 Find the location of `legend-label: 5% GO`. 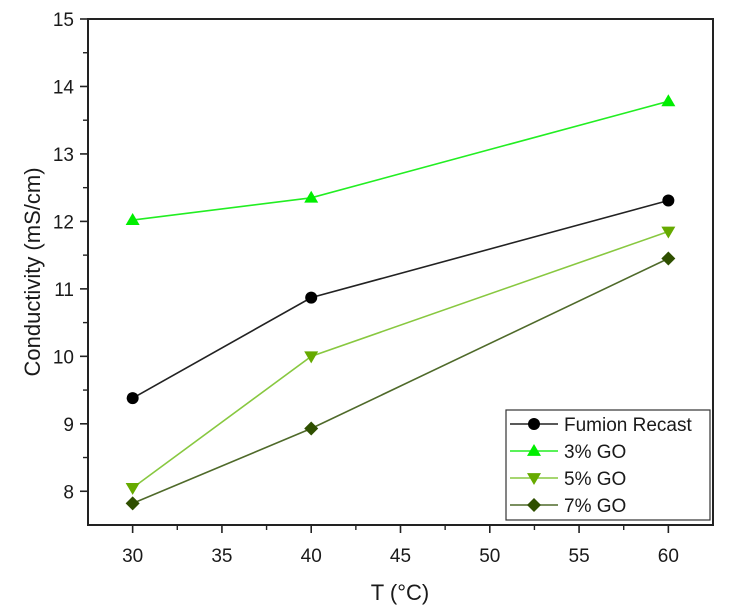

legend-label: 5% GO is located at coordinates (595, 479).